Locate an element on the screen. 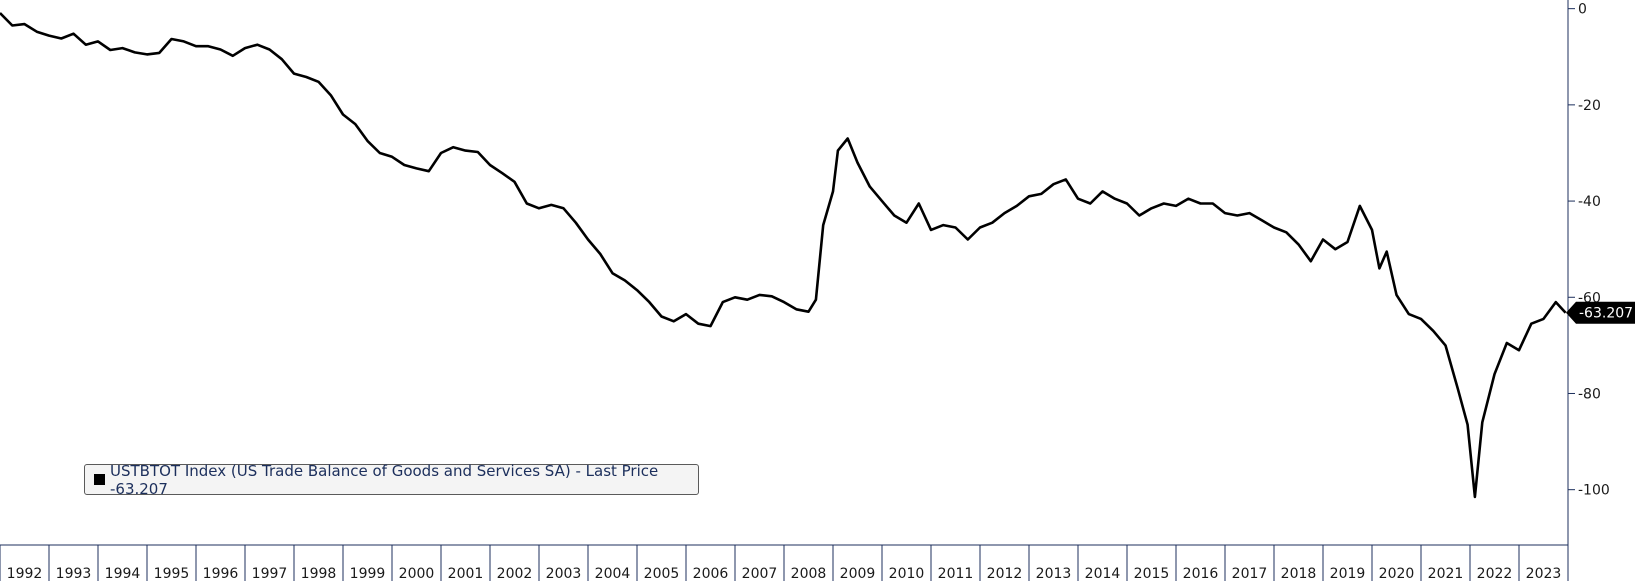 Image resolution: width=1635 pixels, height=581 pixels. x-tick-label: 2020 is located at coordinates (1397, 573).